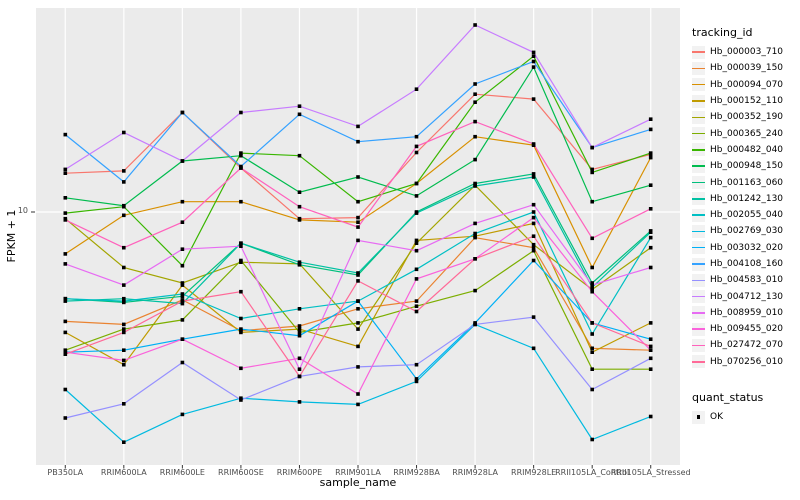 The image size is (800, 500). I want to click on legend-item: Hb_004712_130, so click(745, 296).